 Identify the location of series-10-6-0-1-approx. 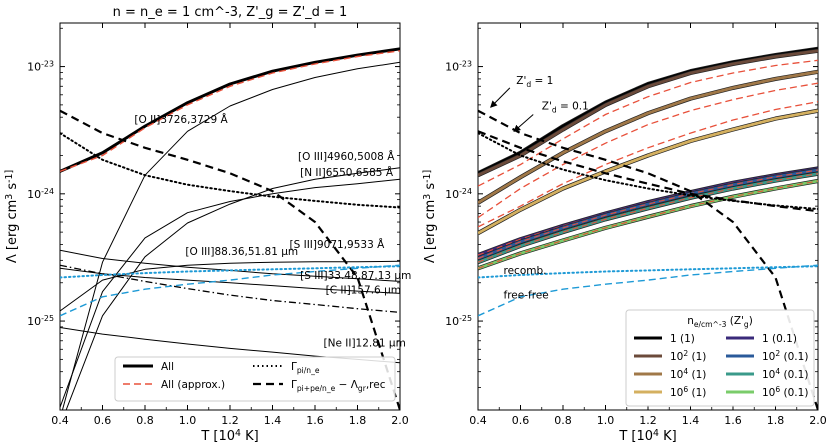
(648, 224).